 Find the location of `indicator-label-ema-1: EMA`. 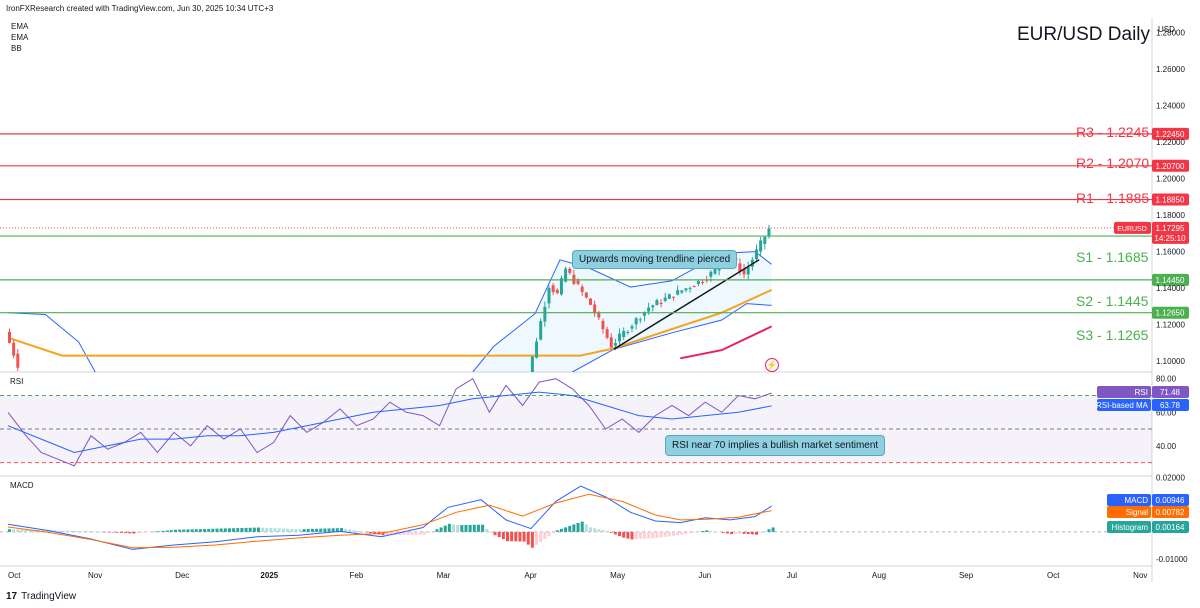

indicator-label-ema-1: EMA is located at coordinates (20, 26).